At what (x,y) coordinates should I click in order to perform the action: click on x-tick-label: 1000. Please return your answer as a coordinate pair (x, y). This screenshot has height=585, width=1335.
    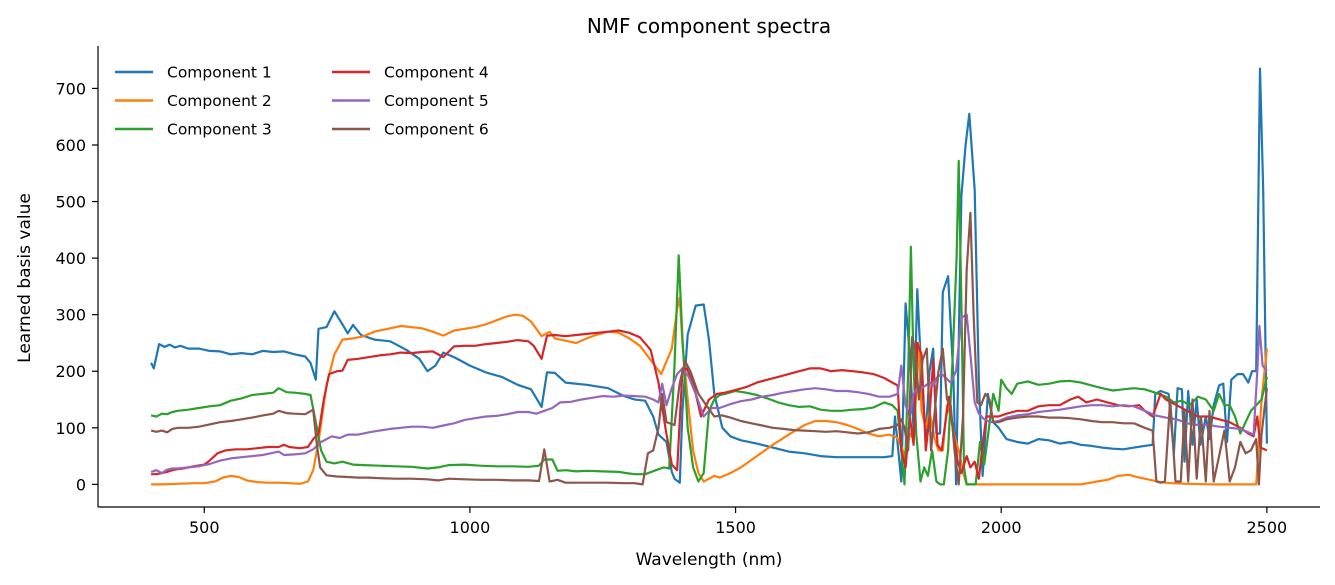
    Looking at the image, I should click on (470, 527).